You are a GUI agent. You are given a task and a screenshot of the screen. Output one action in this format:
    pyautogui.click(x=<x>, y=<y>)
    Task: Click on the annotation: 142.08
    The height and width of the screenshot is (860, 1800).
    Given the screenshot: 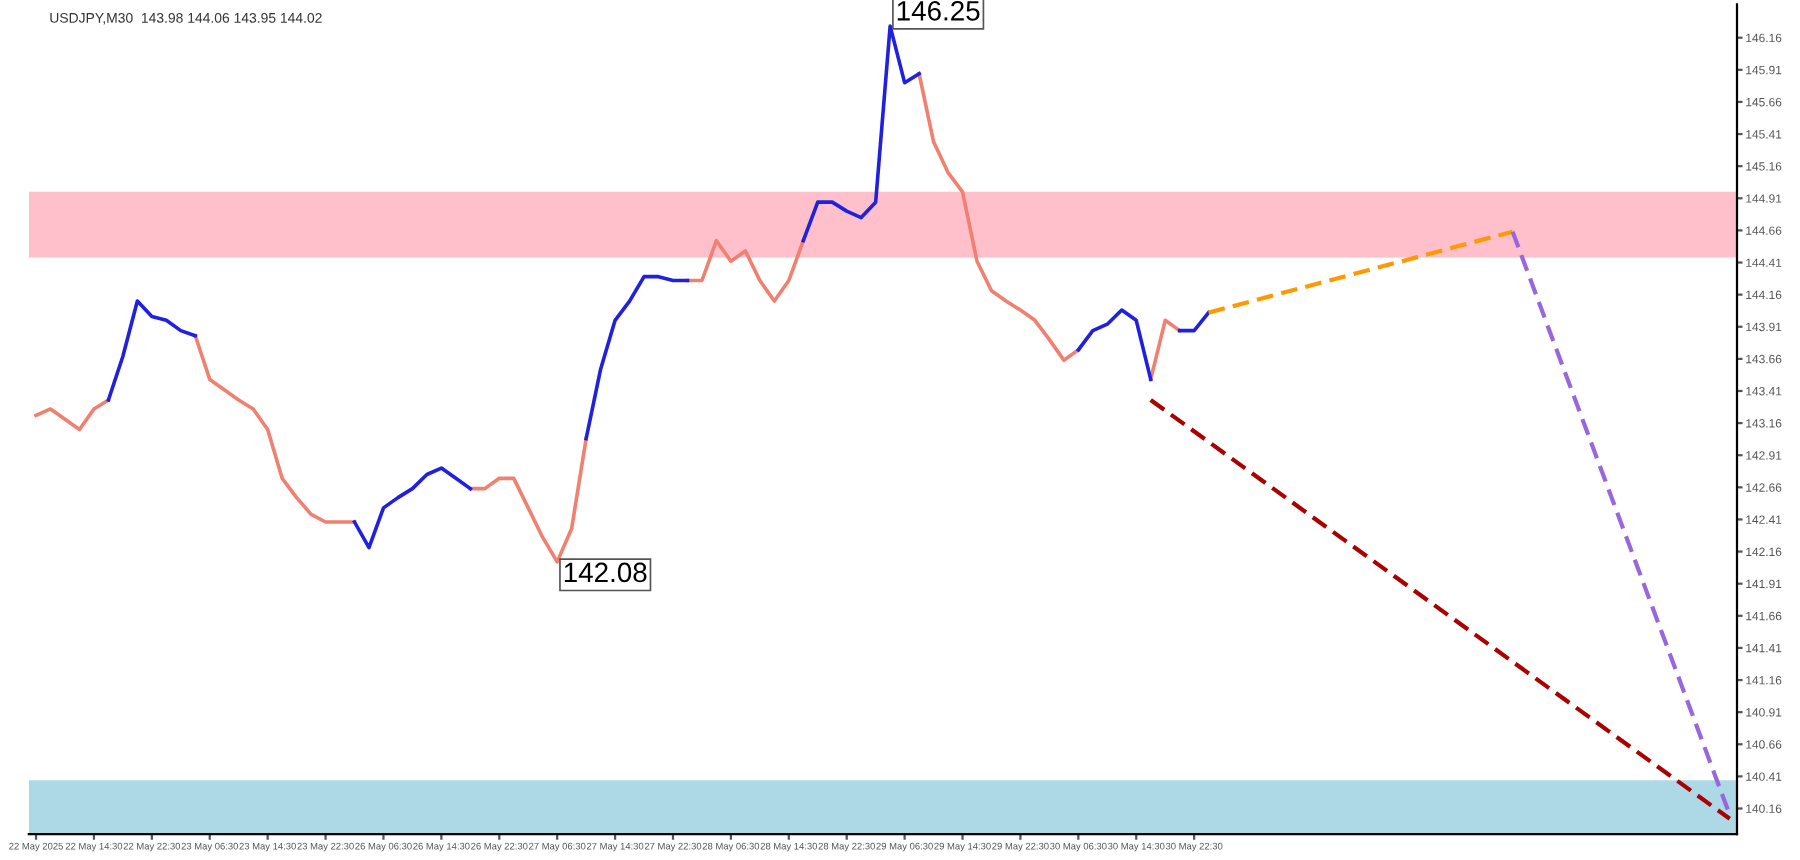 What is the action you would take?
    pyautogui.click(x=605, y=572)
    